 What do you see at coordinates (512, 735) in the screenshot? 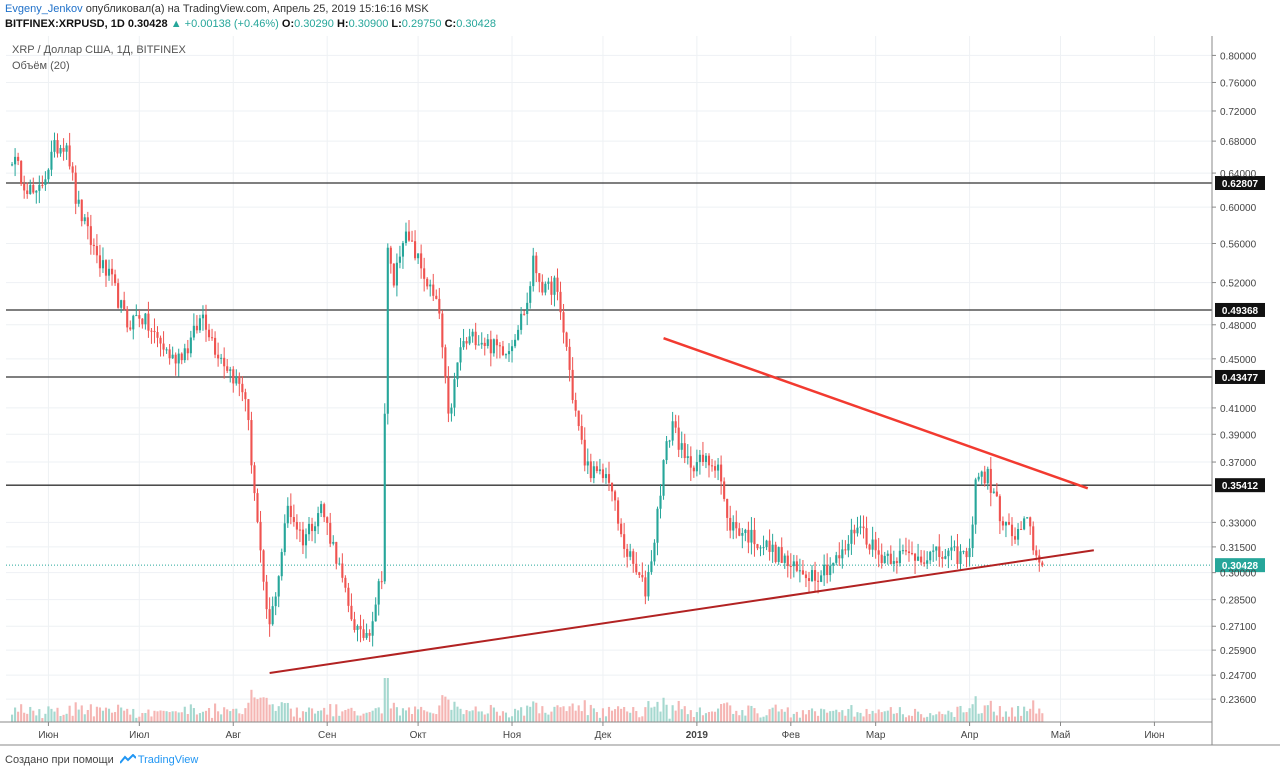
I see `time-tick-label: Ноя` at bounding box center [512, 735].